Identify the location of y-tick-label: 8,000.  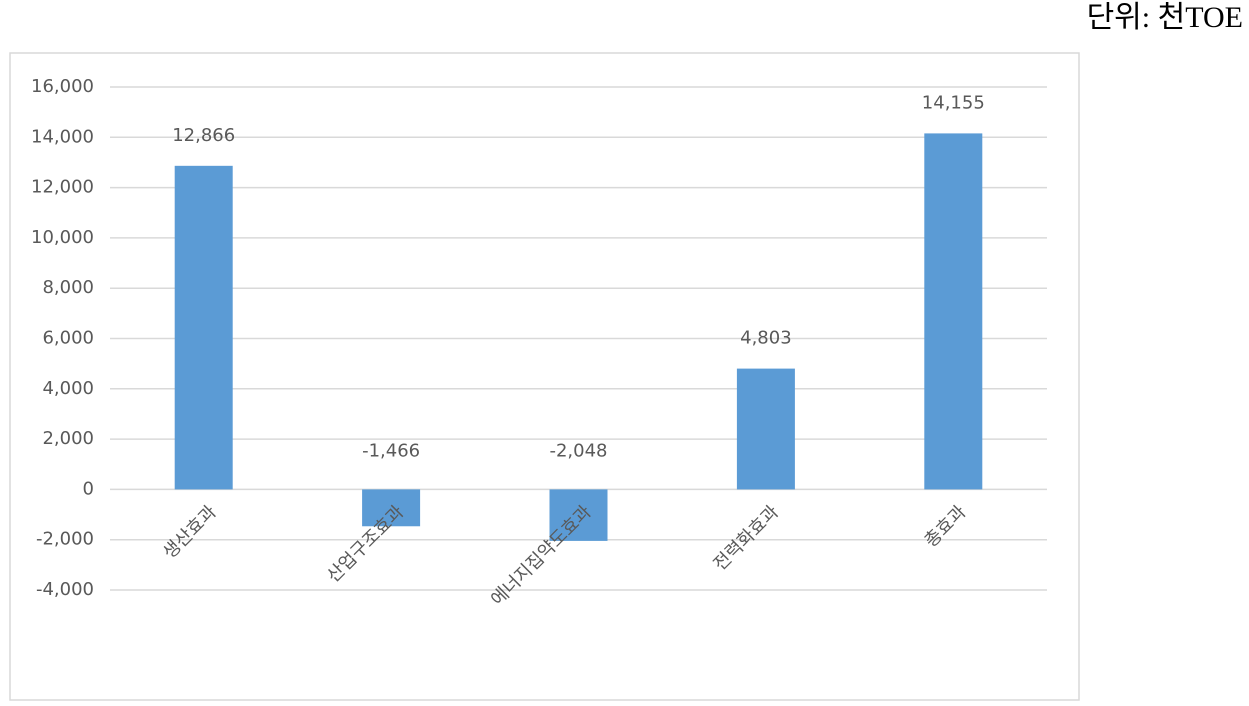
(68, 287).